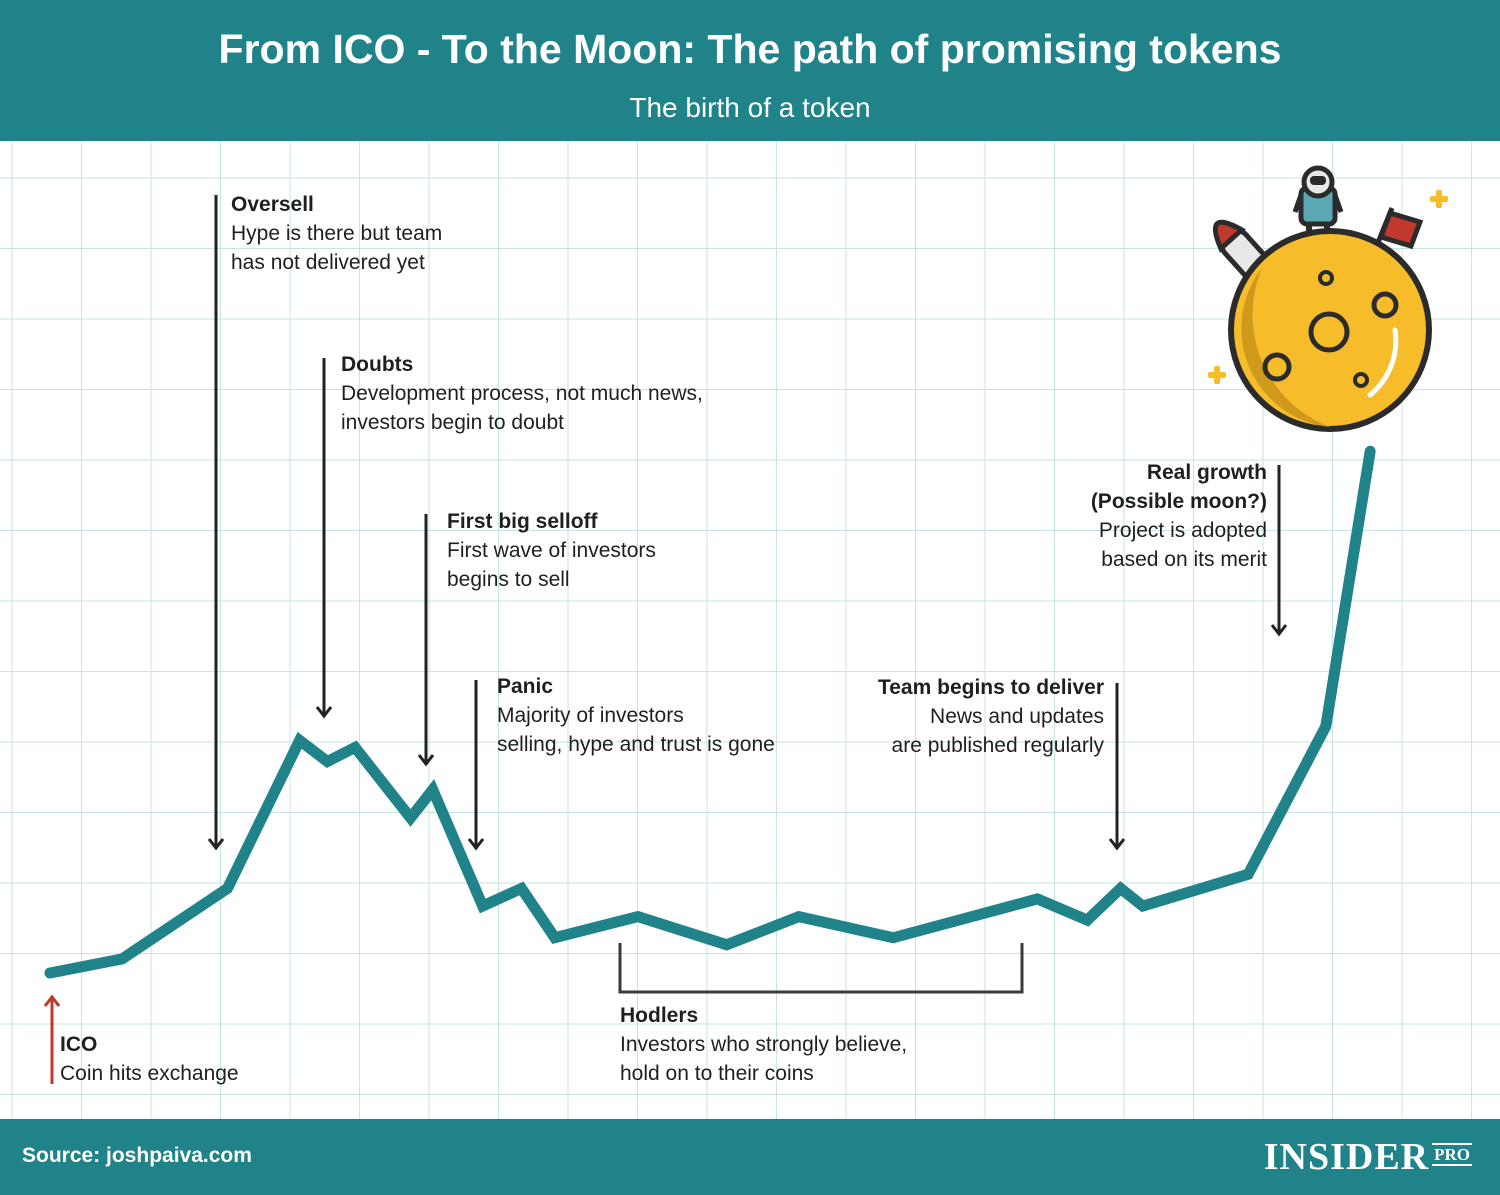  I want to click on annotation-text: Coin hits exchange, so click(149, 1073).